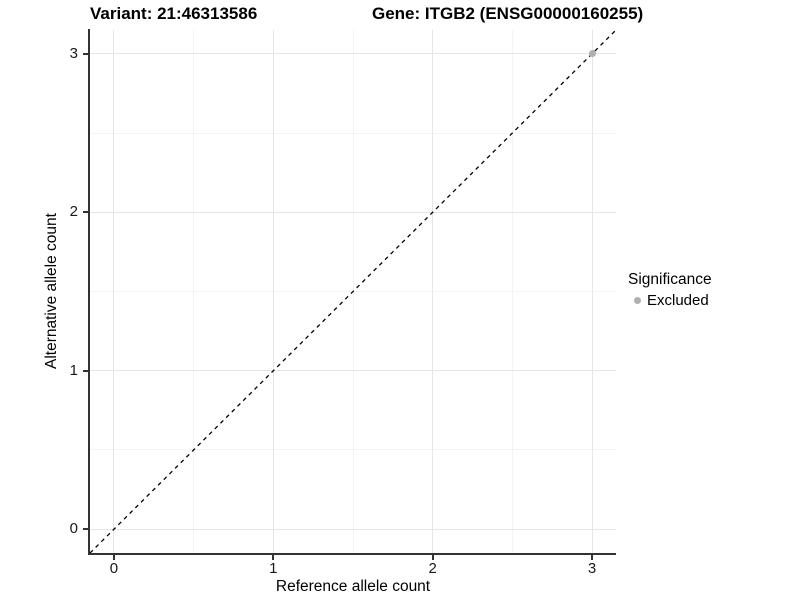  Describe the element at coordinates (592, 54) in the screenshot. I see `data-point-excluded` at that location.